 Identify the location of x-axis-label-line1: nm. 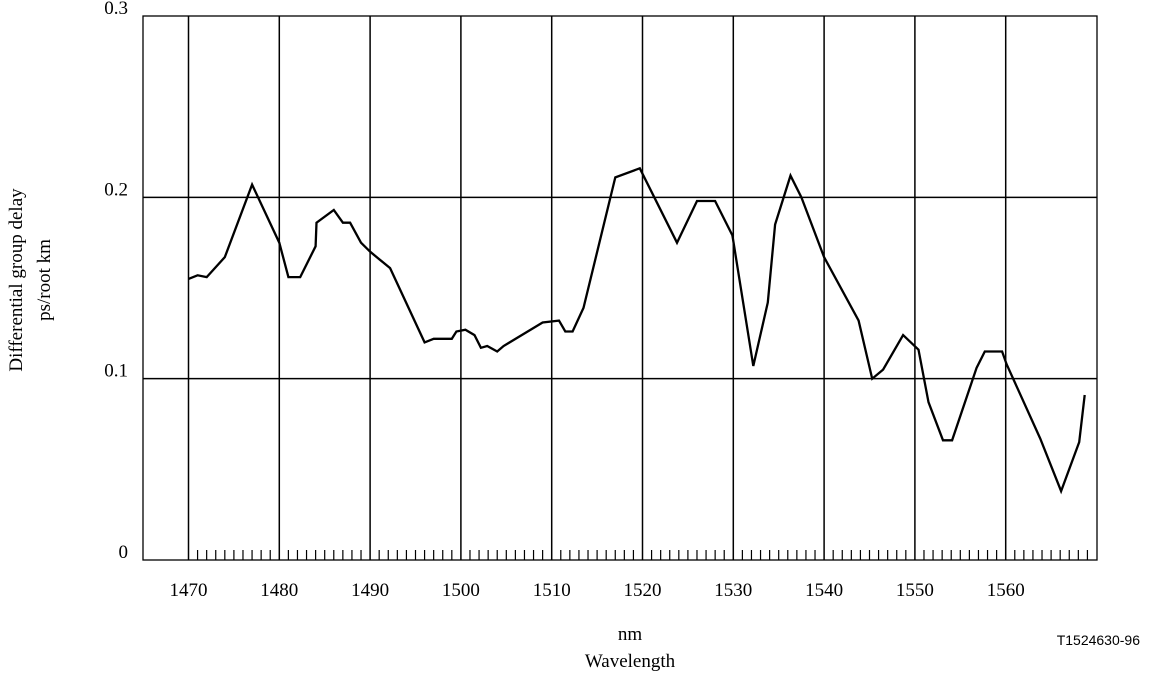
(630, 634).